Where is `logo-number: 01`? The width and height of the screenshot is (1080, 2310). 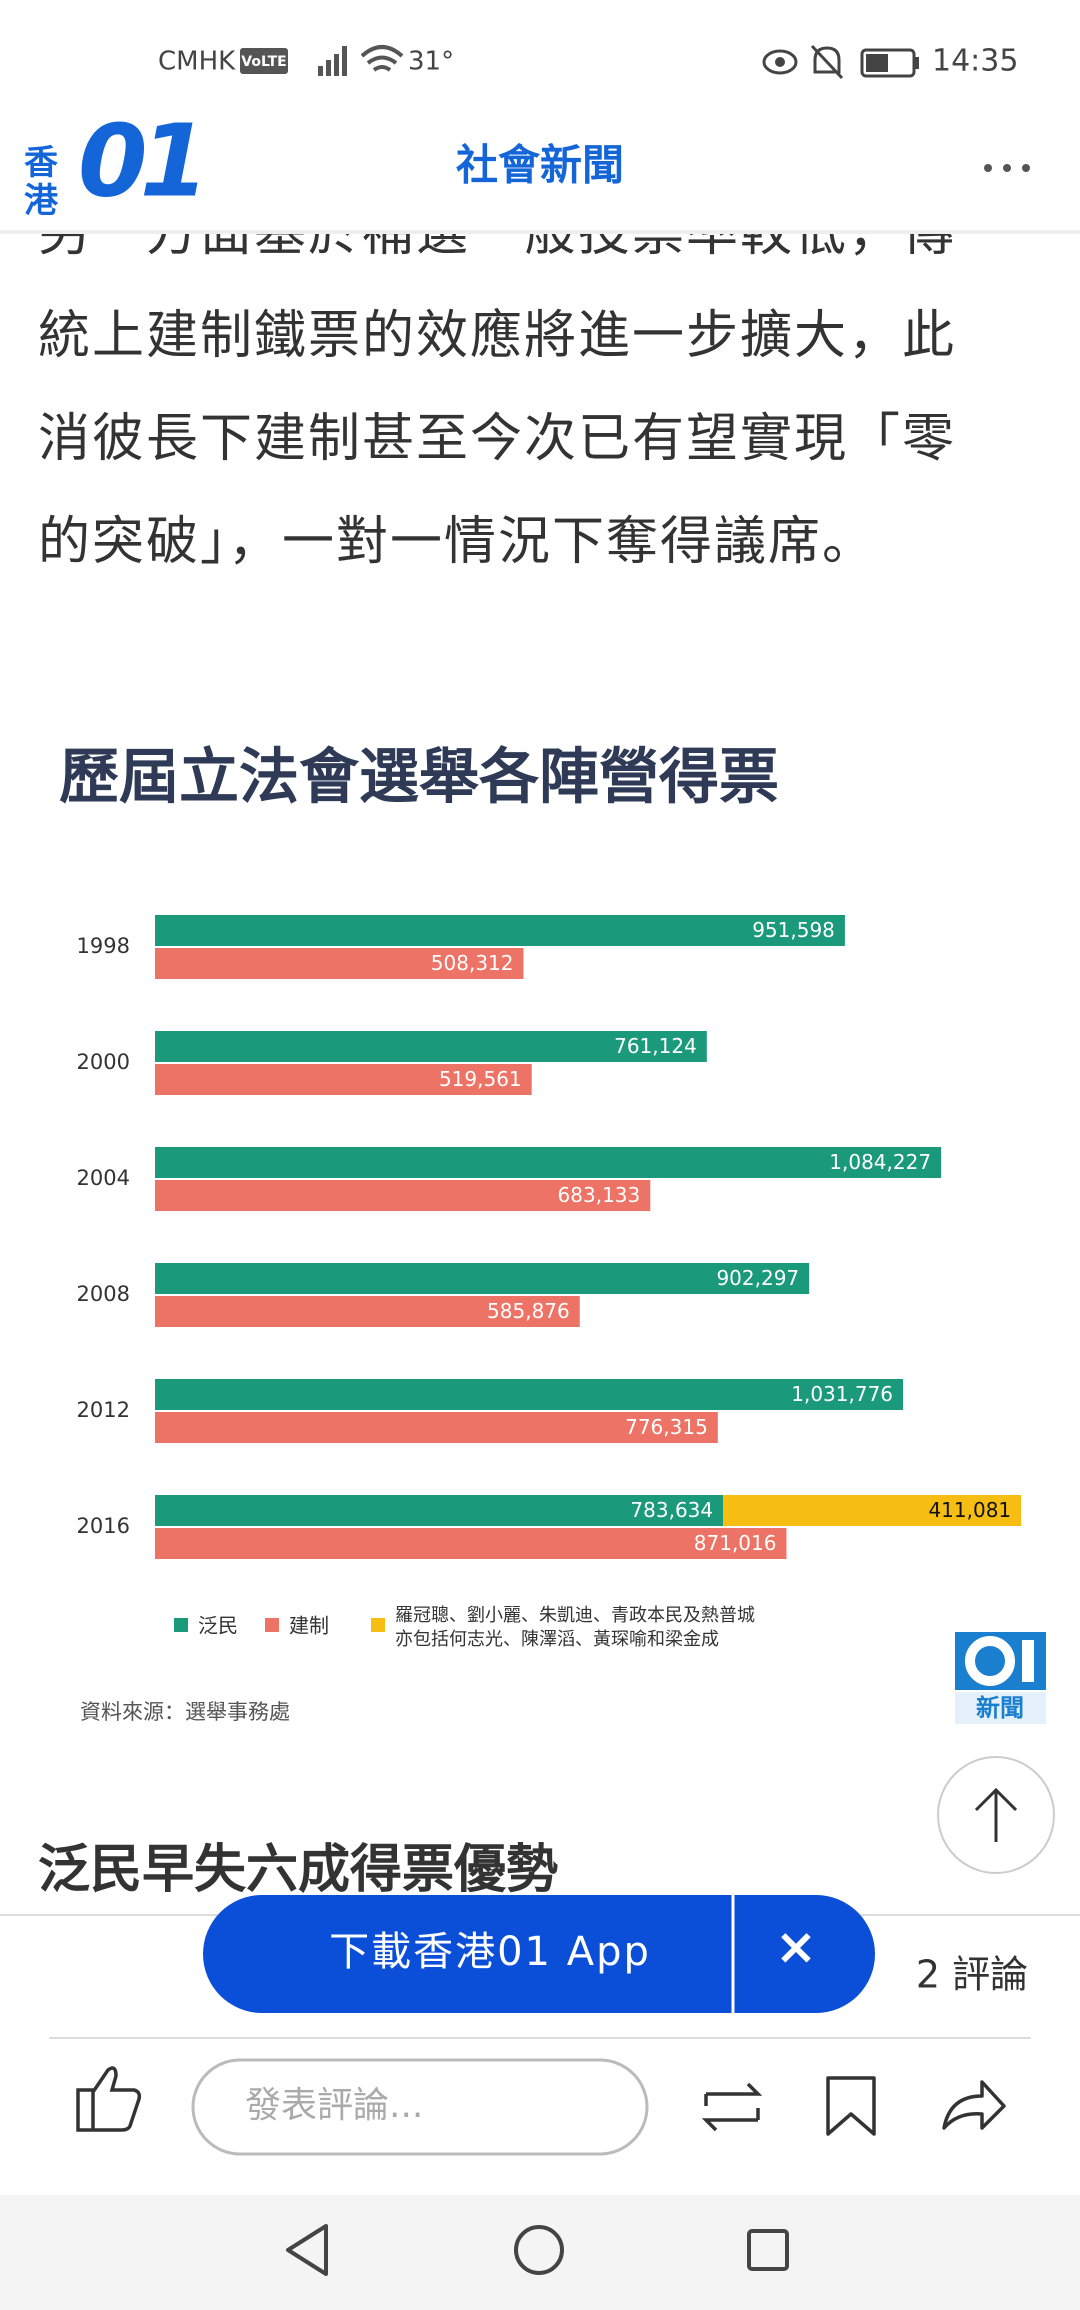
logo-number: 01 is located at coordinates (139, 160).